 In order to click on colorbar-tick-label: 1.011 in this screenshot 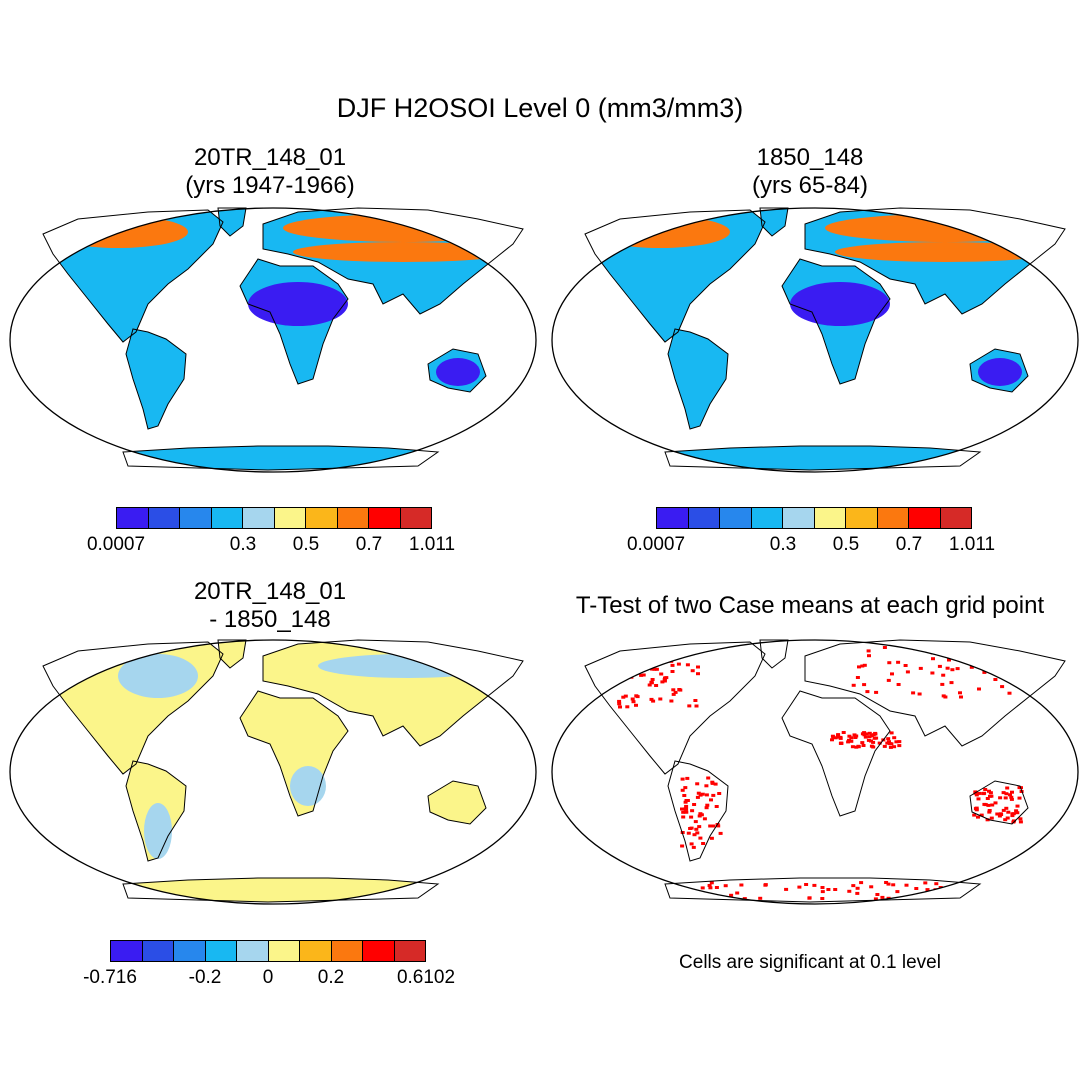, I will do `click(972, 544)`.